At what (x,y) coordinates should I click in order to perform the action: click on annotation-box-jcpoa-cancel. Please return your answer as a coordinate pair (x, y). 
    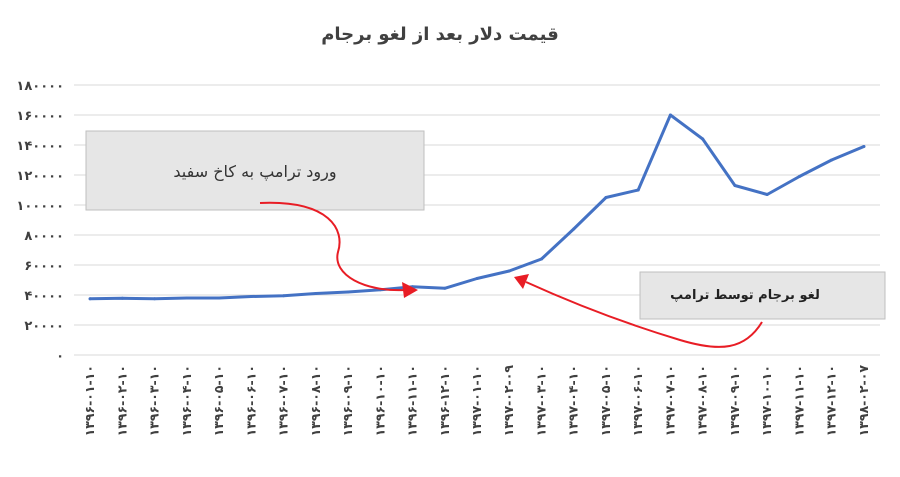
    Looking at the image, I should click on (762, 295).